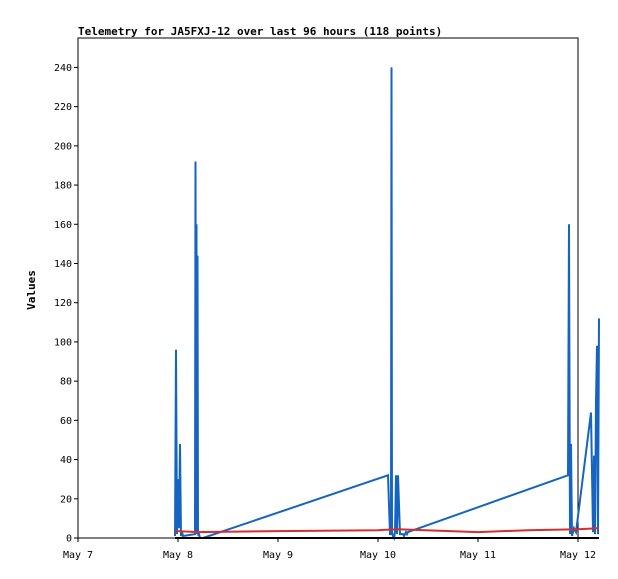  What do you see at coordinates (329, 549) in the screenshot?
I see `x-axis-ticks: May 7 May 8 May 9 May 10 May 11 May 12` at bounding box center [329, 549].